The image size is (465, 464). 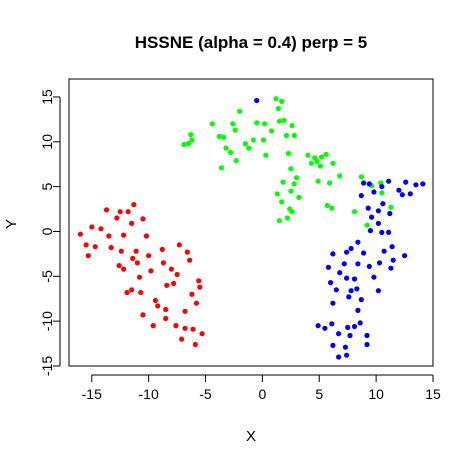 I want to click on y-tick-label: 5, so click(x=47, y=187).